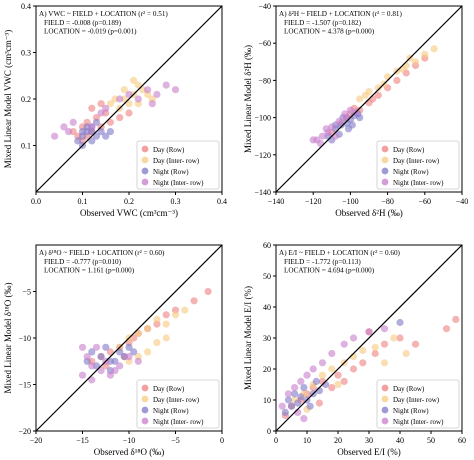 The width and height of the screenshot is (474, 460). I want to click on x-tick-label: 10, so click(307, 440).